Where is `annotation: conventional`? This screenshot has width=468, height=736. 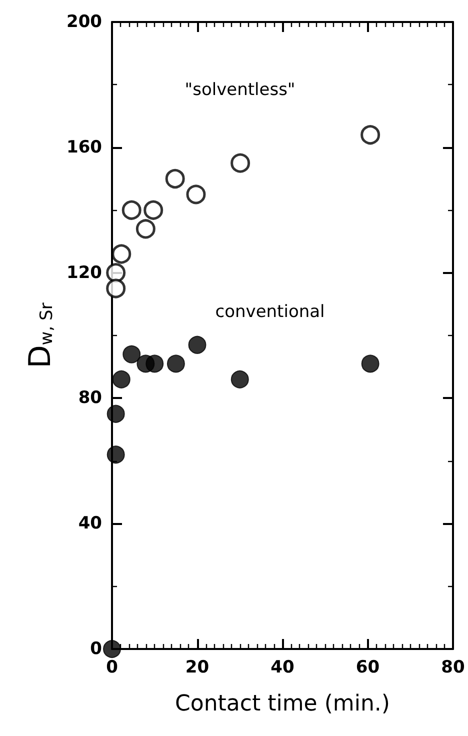 annotation: conventional is located at coordinates (270, 312).